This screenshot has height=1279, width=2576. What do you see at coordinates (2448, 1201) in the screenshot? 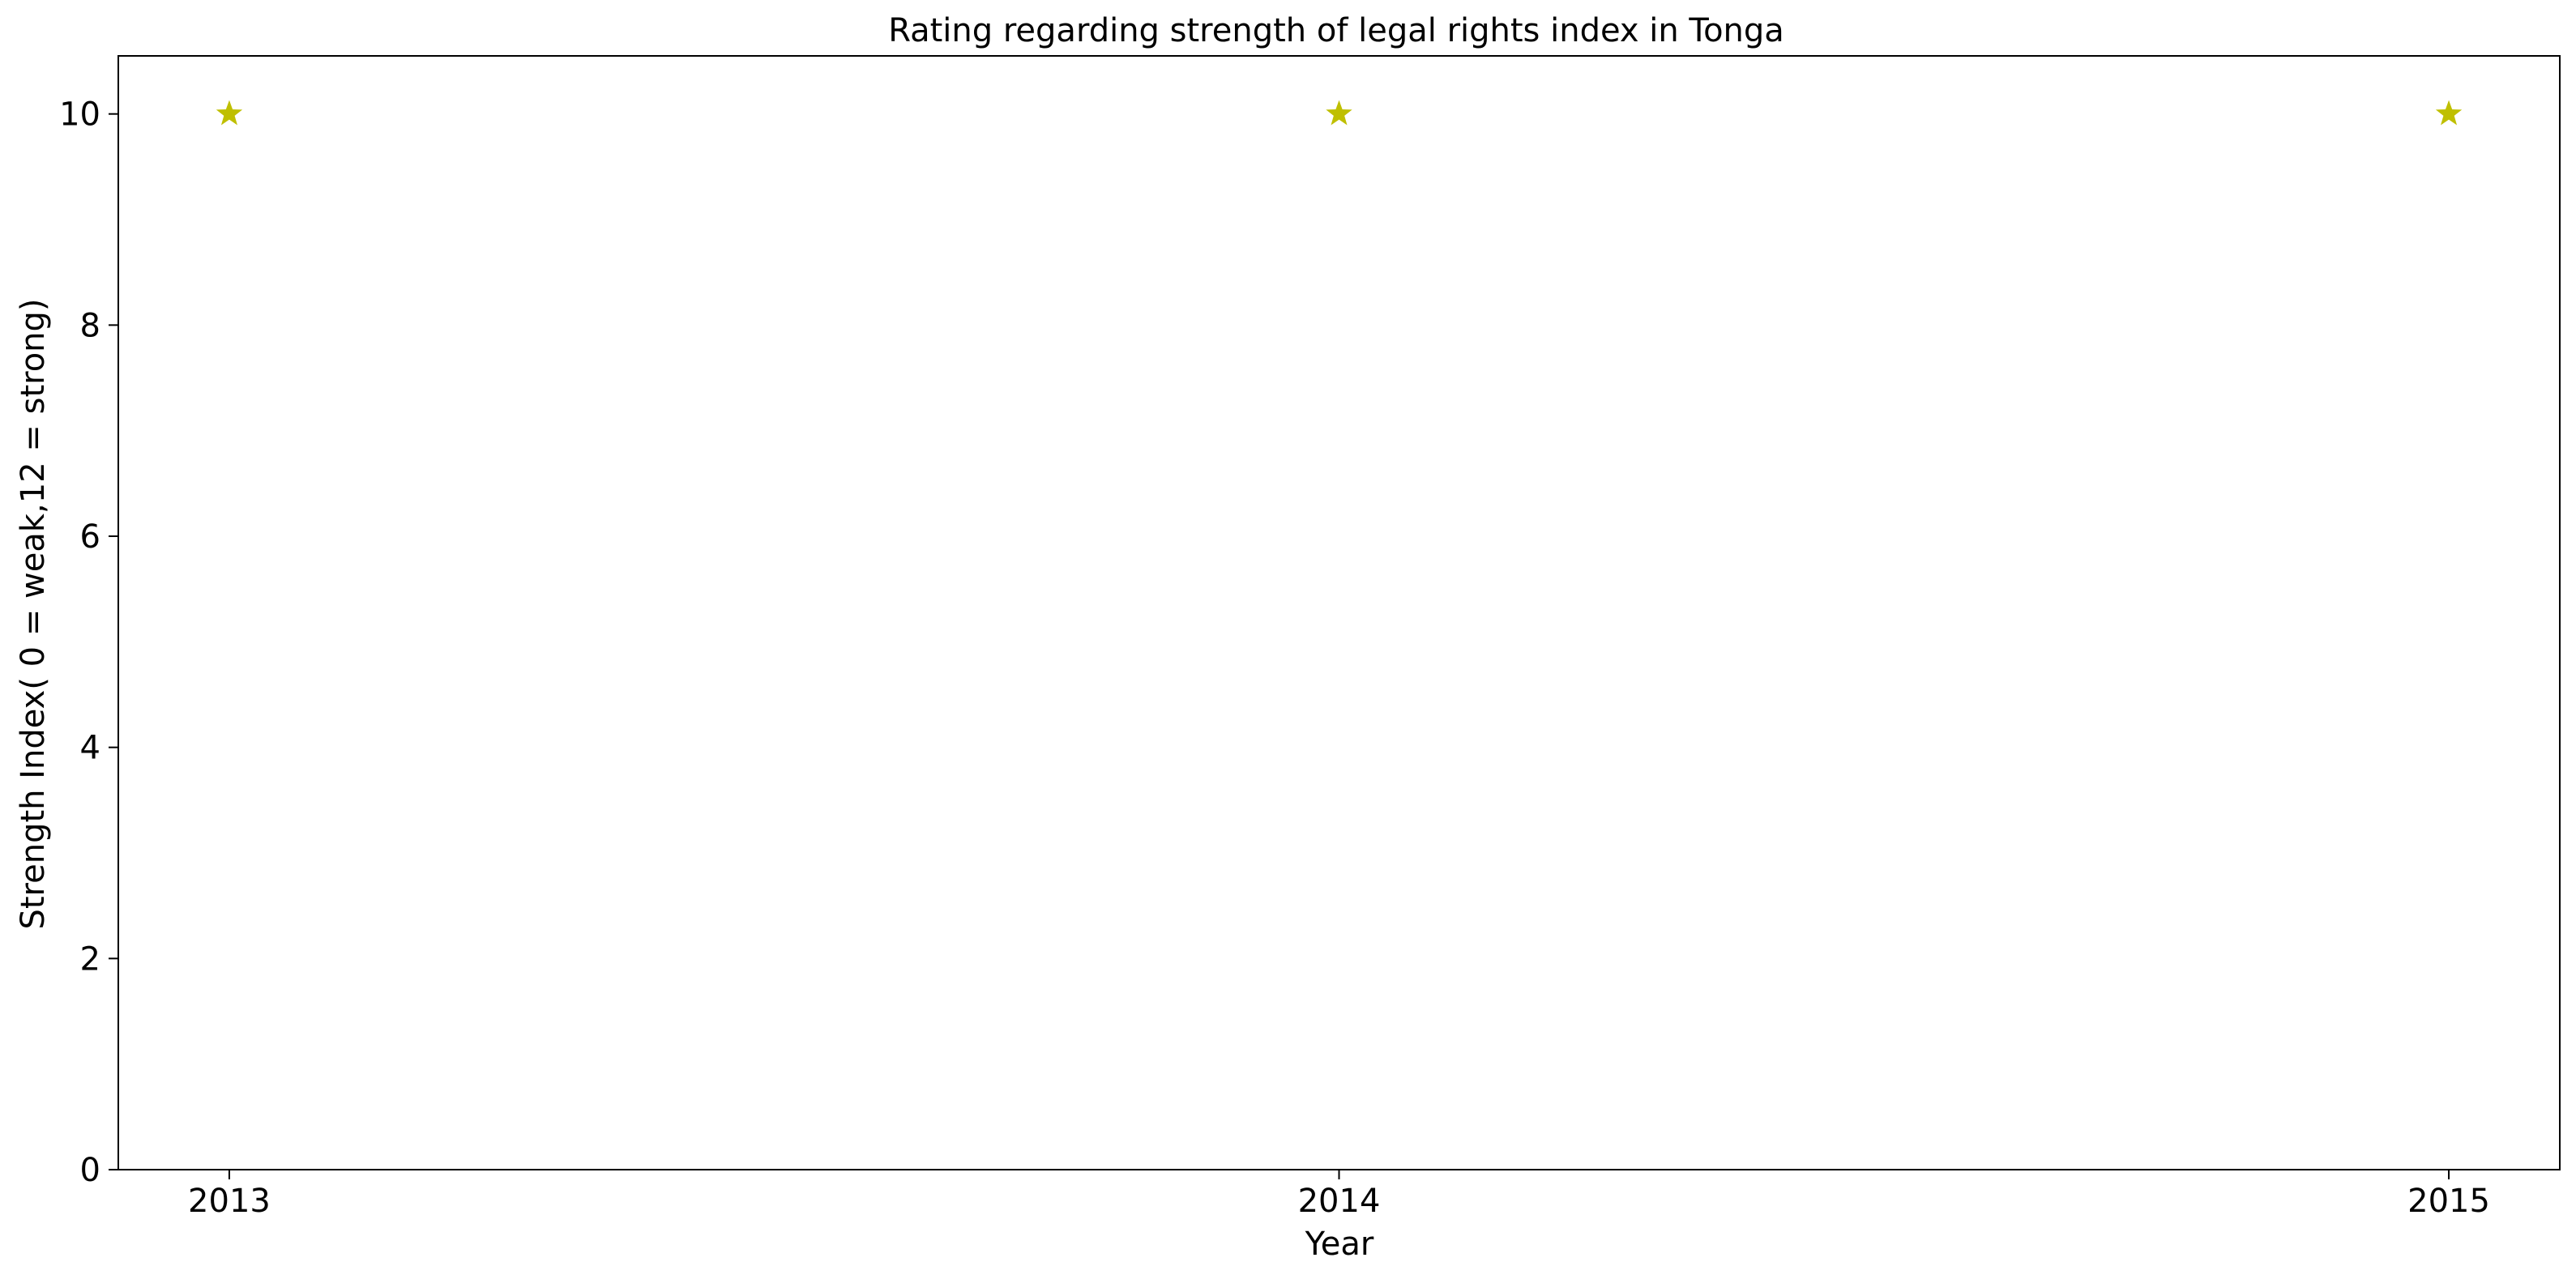
I see `x-tick-label: 2015` at bounding box center [2448, 1201].